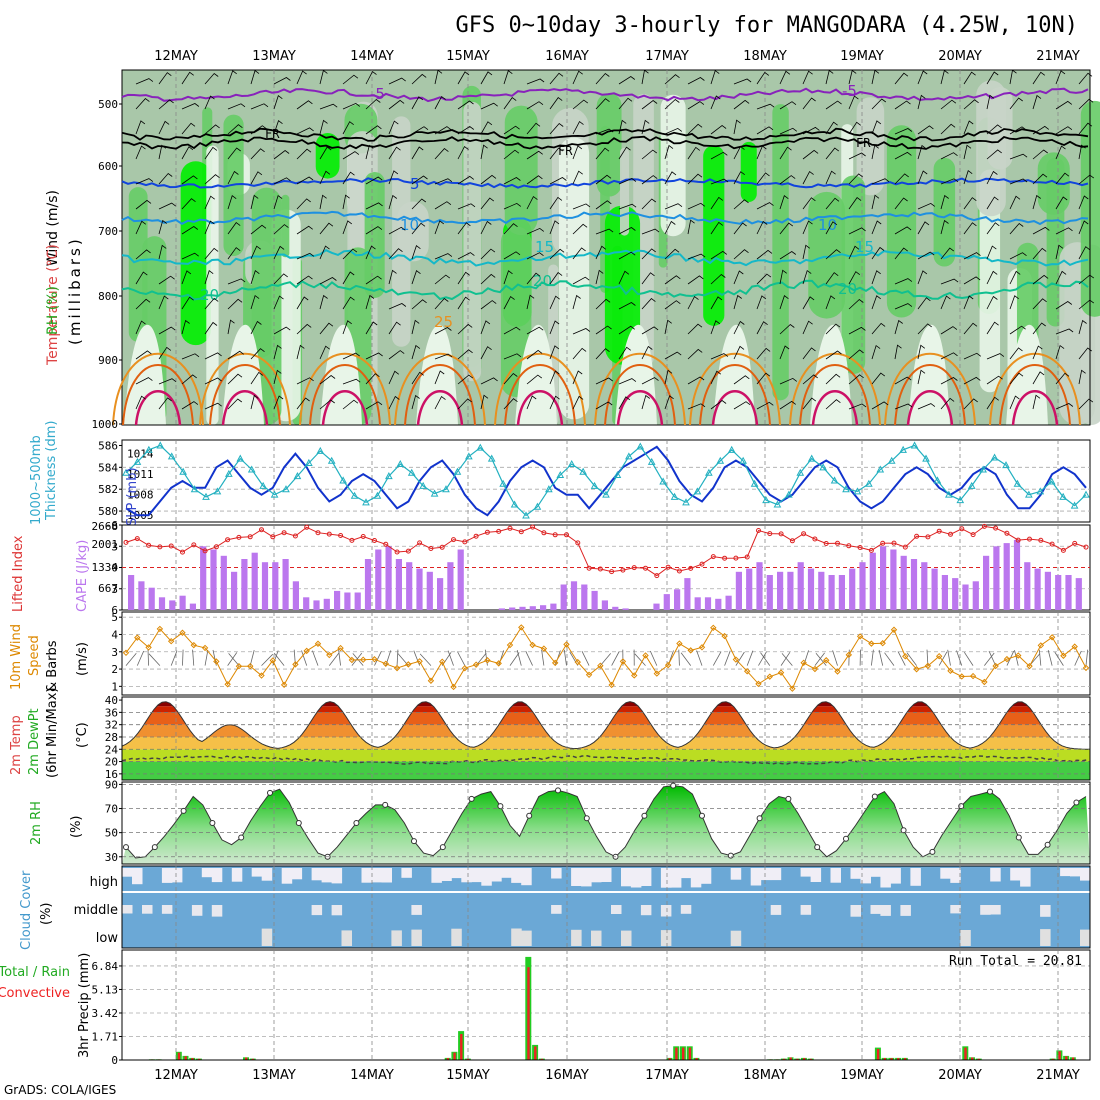 This screenshot has height=1100, width=1100. What do you see at coordinates (105, 1013) in the screenshot?
I see `precip-tick-3.42: 3.42` at bounding box center [105, 1013].